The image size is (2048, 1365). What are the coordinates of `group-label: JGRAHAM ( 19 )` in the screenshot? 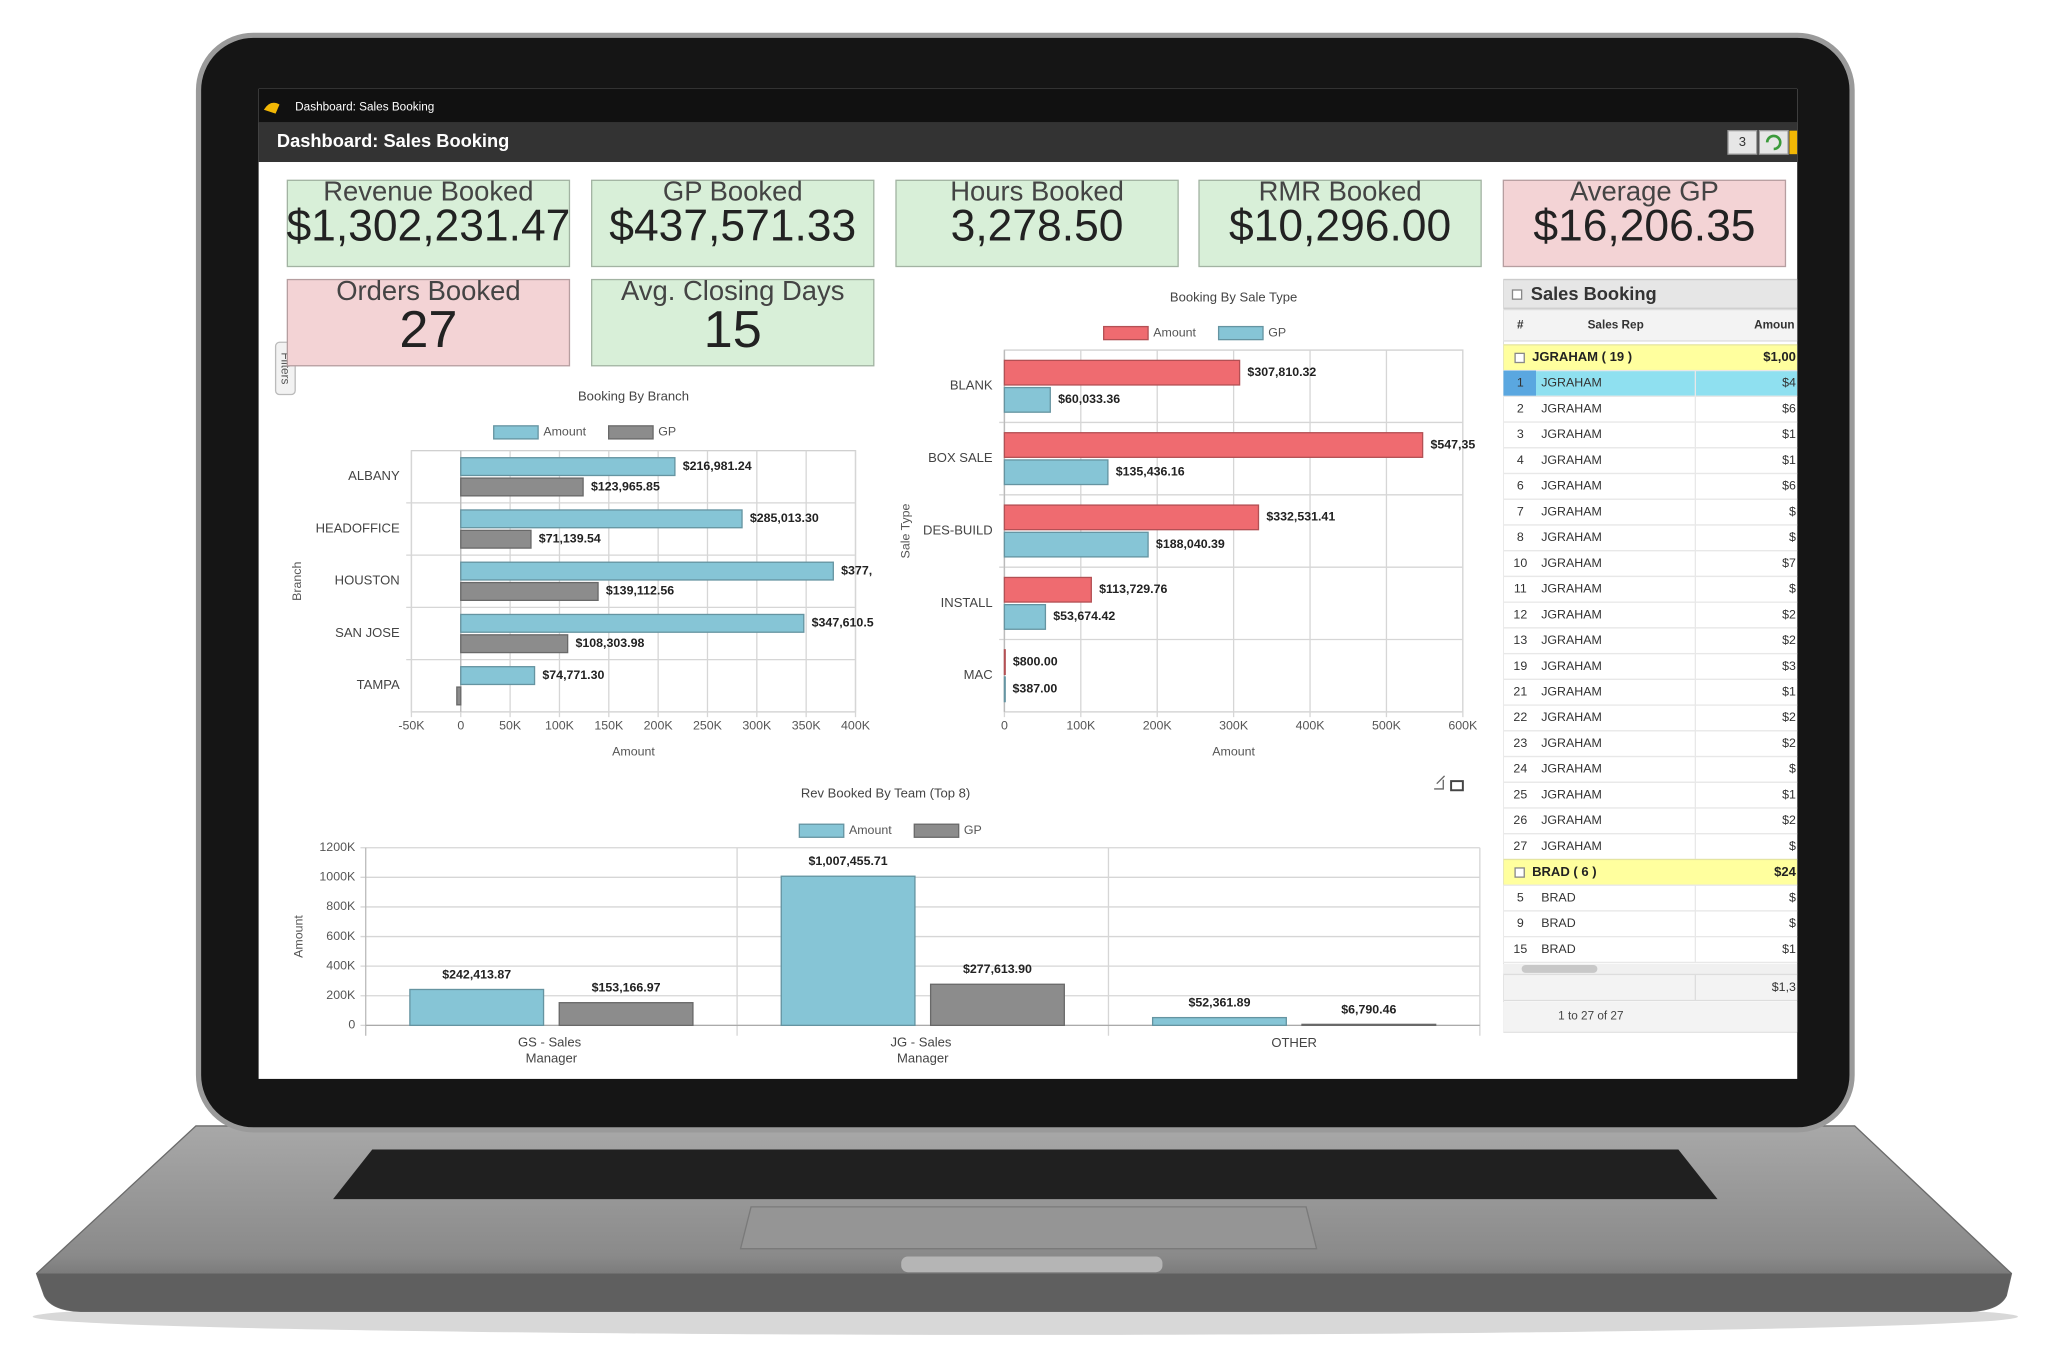 It's located at (1582, 356).